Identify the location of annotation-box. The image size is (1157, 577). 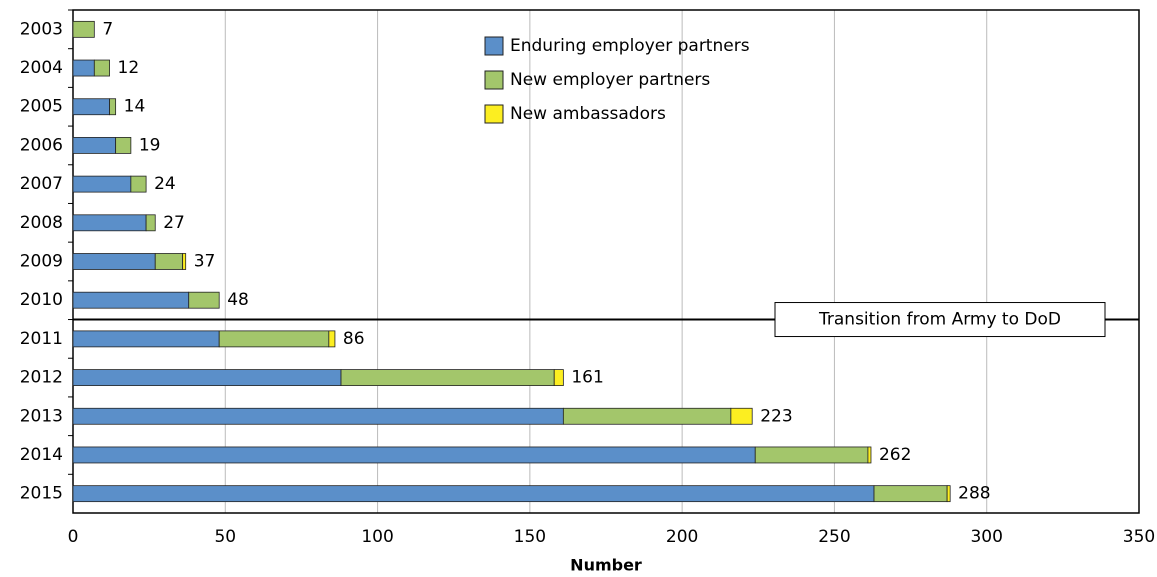
(940, 320).